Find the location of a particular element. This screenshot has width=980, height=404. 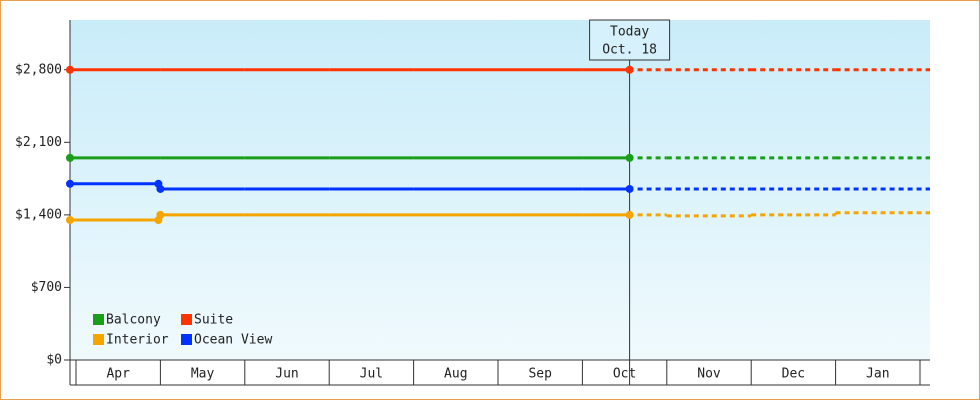

y-tick-label: $2,100 is located at coordinates (38, 142).